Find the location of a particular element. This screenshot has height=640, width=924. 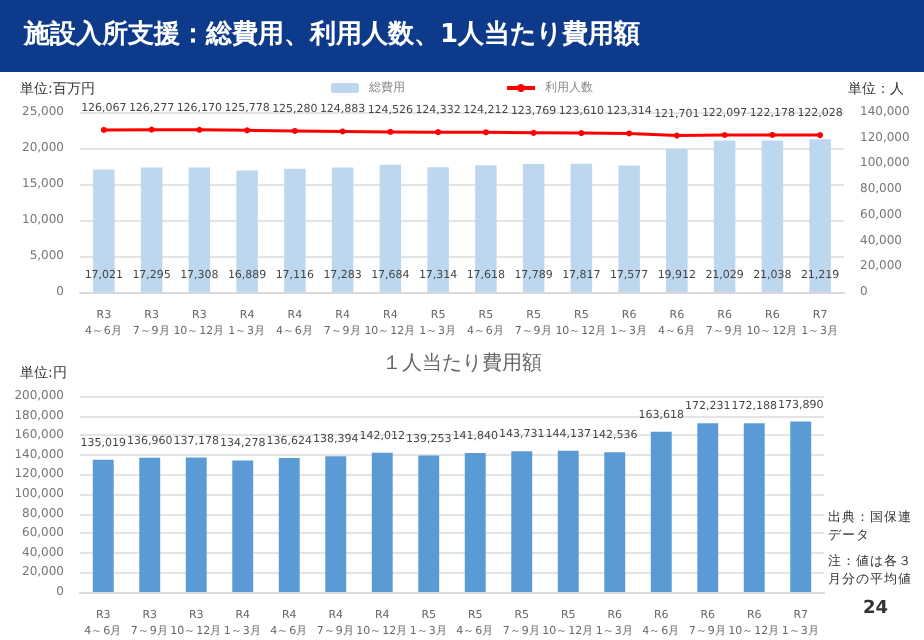

chart-title: 施設入所支援：総費用、利用人数、1人当たり費用額 is located at coordinates (462, 36).